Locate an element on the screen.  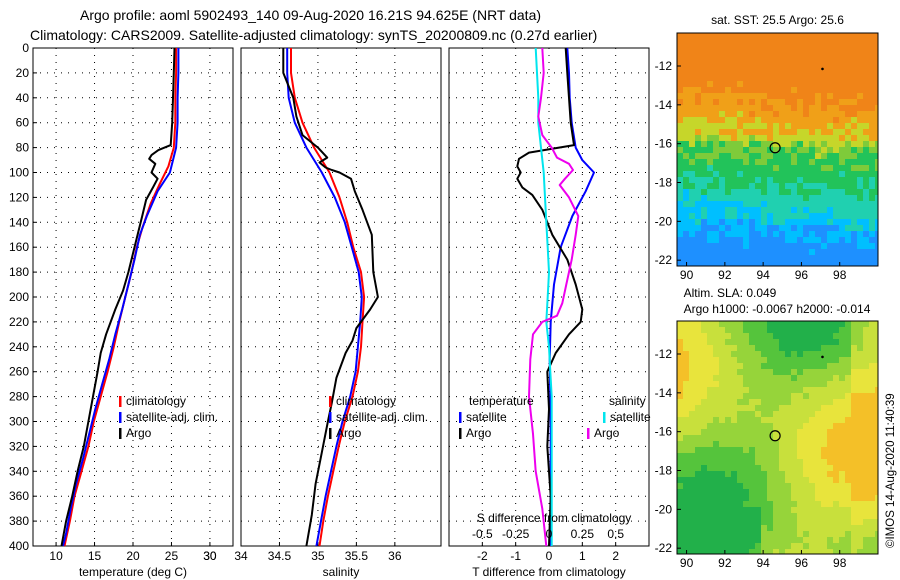
sst-map-title: sat. SST: 25.5 Argo: 25.6 is located at coordinates (777, 20).